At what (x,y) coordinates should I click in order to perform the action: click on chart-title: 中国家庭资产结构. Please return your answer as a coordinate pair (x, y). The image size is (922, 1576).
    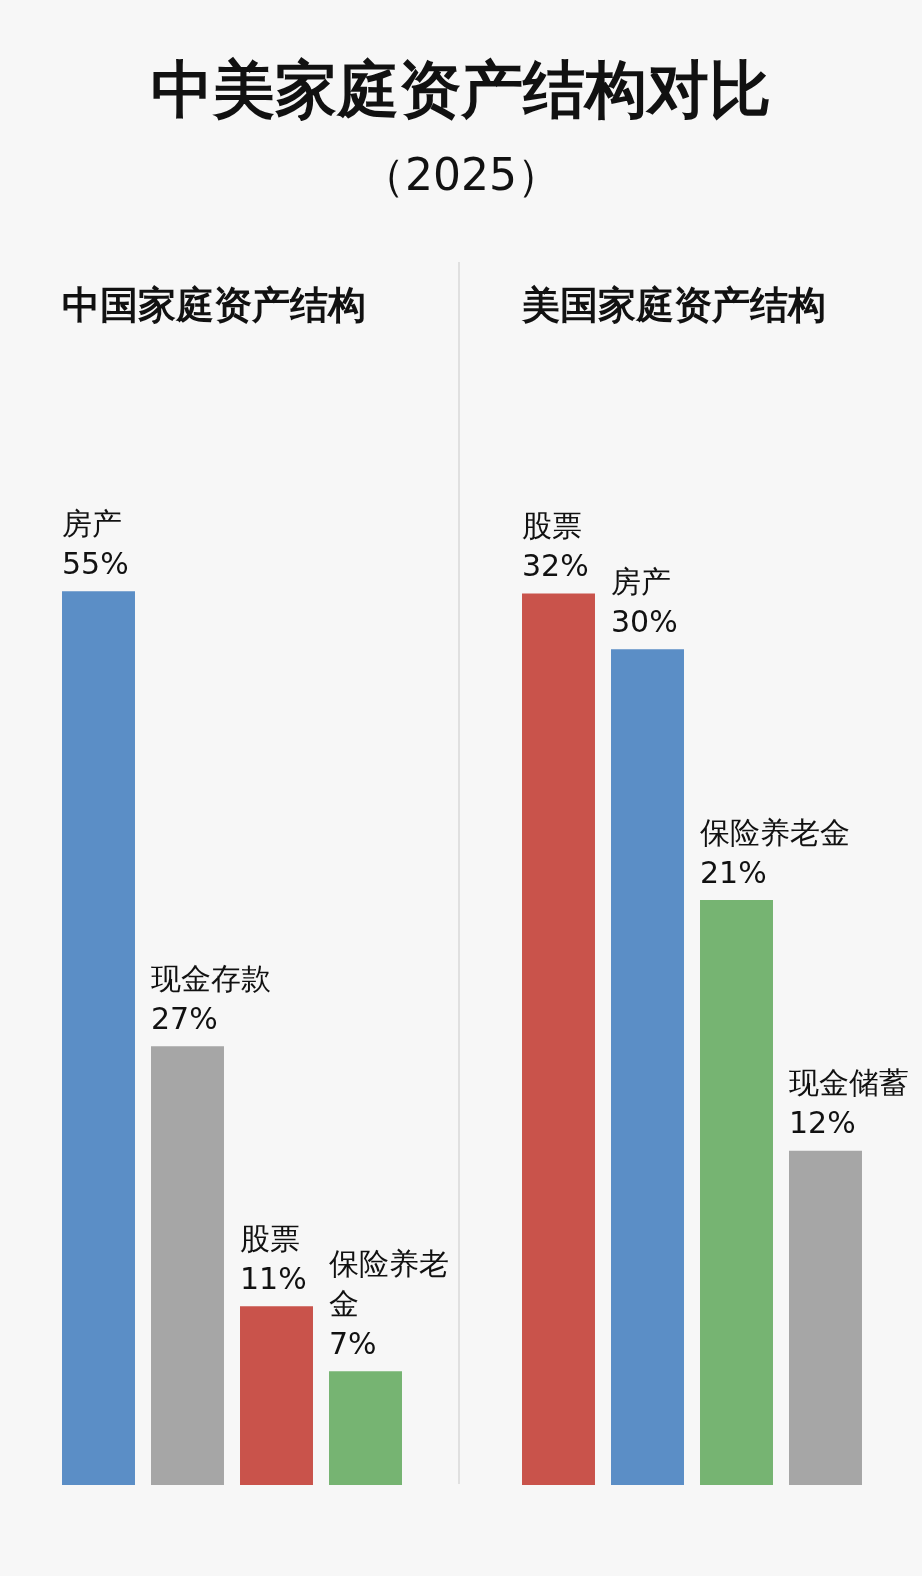
    Looking at the image, I should click on (214, 305).